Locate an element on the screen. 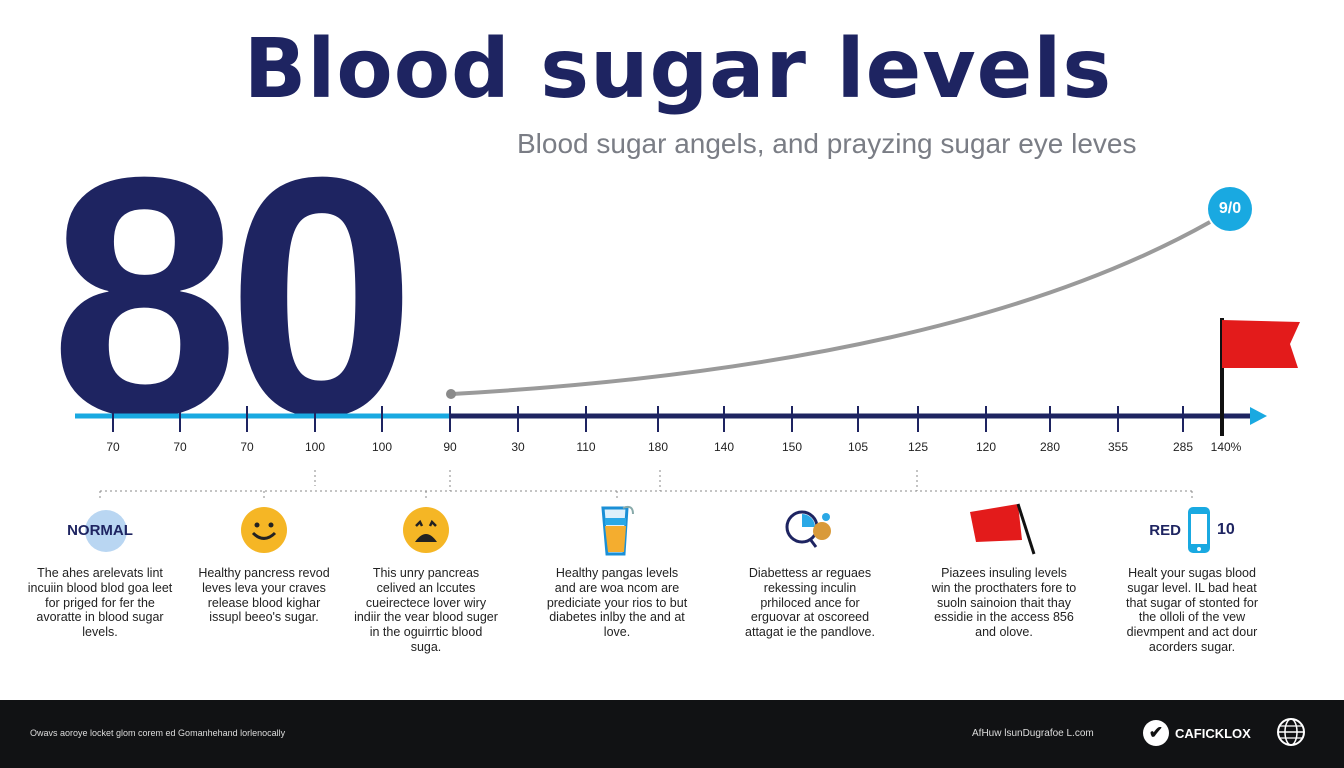 The height and width of the screenshot is (768, 1344). brand-logo: ✔ CAFICKLOX is located at coordinates (1197, 733).